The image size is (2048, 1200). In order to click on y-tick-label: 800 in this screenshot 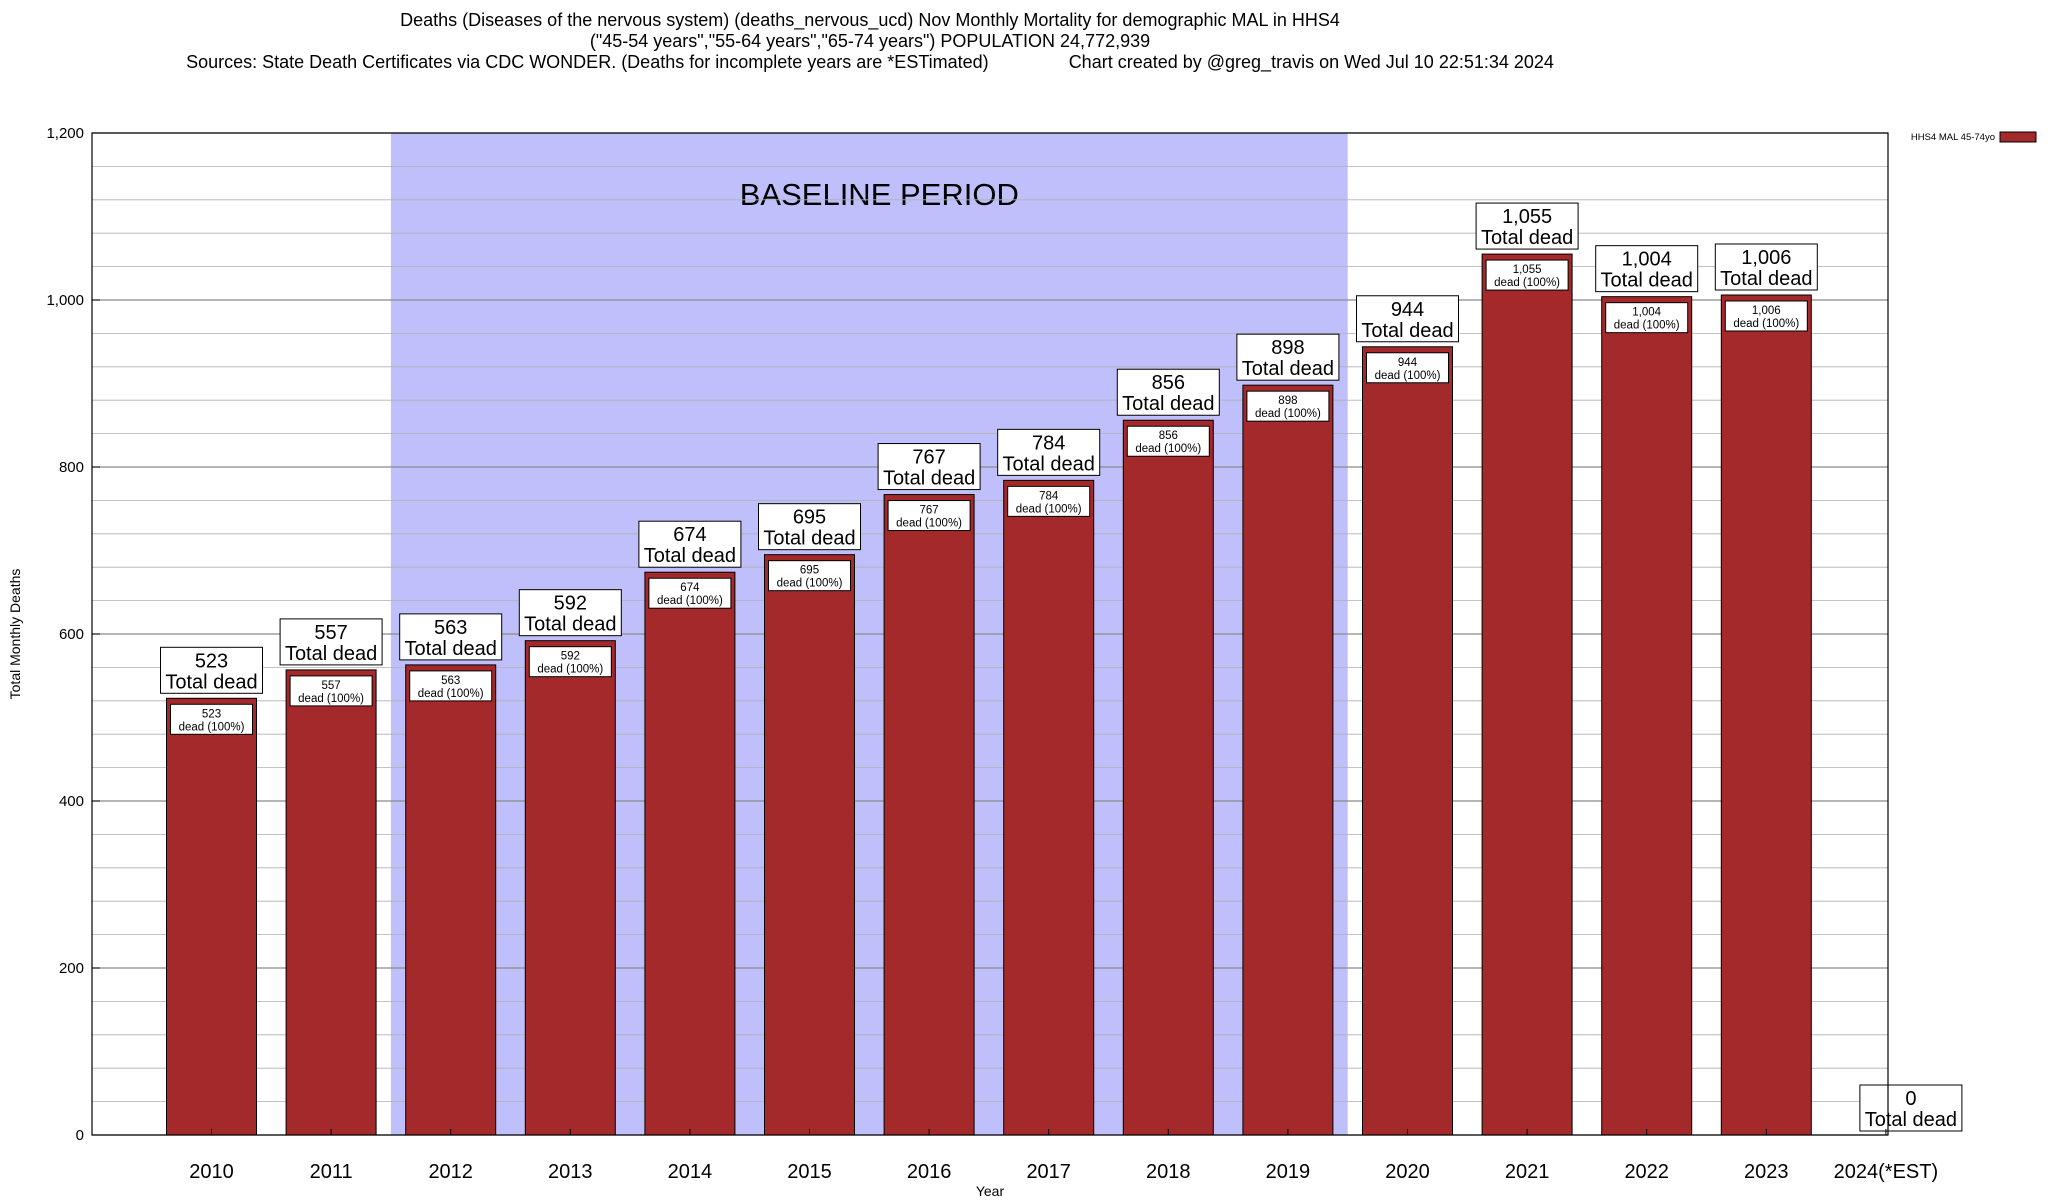, I will do `click(71, 467)`.